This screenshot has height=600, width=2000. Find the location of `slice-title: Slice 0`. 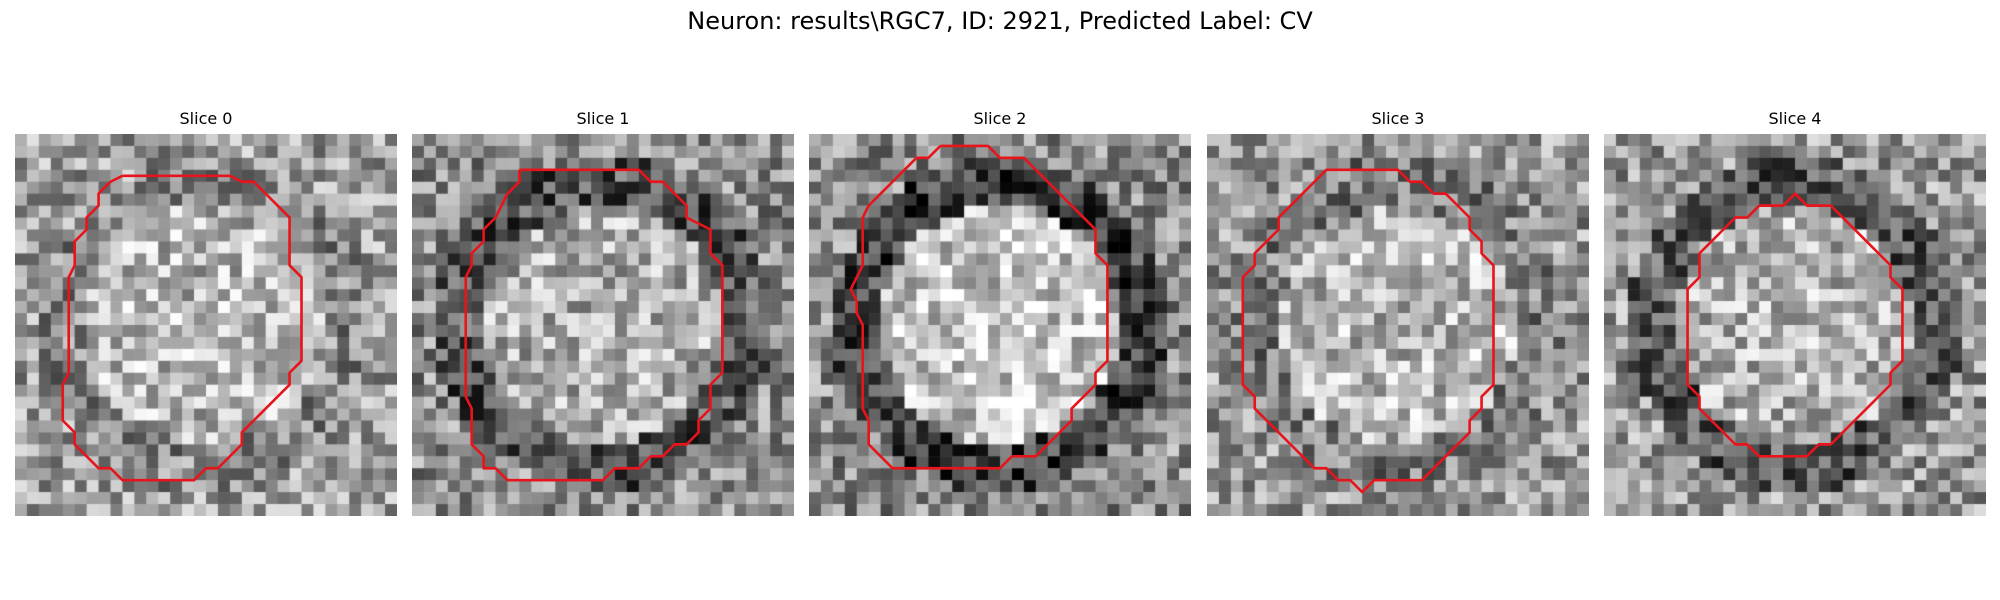

slice-title: Slice 0 is located at coordinates (206, 118).